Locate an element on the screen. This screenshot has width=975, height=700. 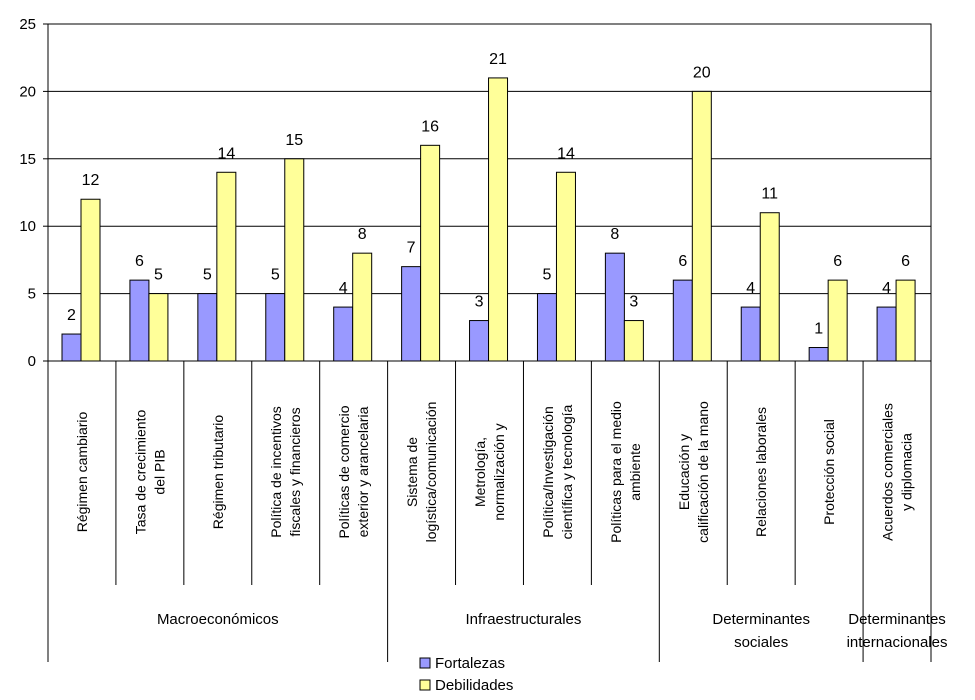
category-label: Régimen tributario is located at coordinates (218, 472).